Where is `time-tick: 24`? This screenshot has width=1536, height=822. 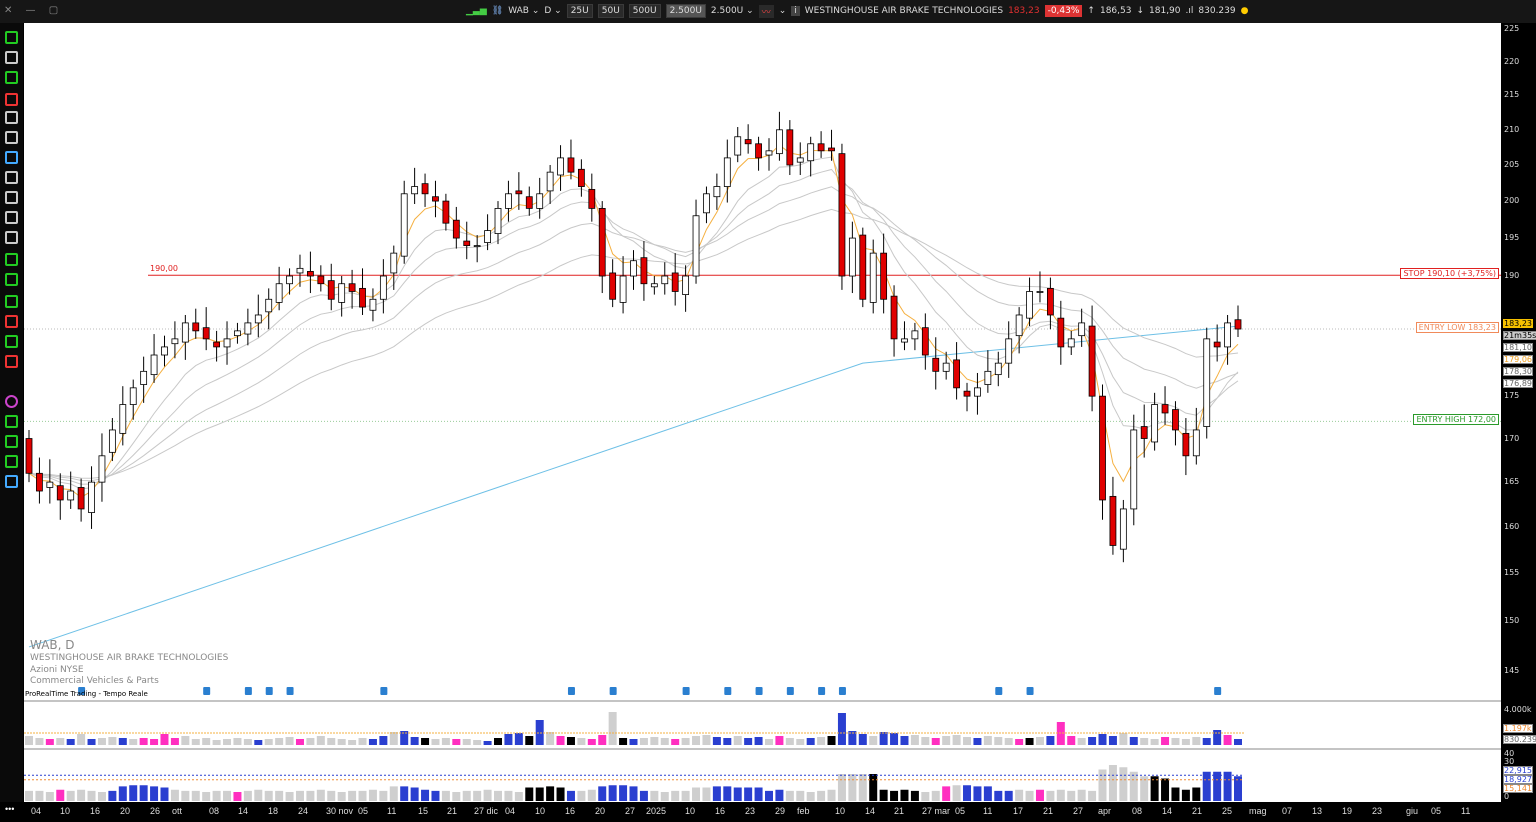
time-tick: 24 is located at coordinates (303, 811).